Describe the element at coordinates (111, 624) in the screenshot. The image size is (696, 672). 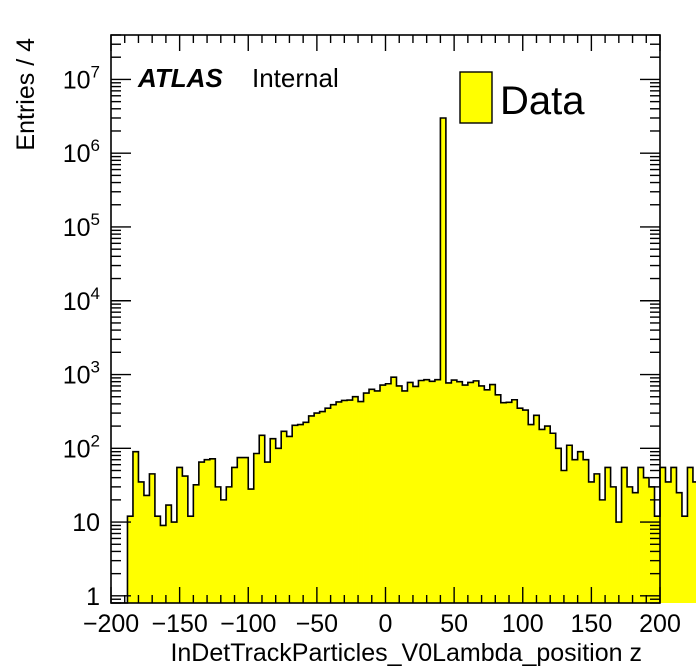
I see `x-tick-label: −200` at that location.